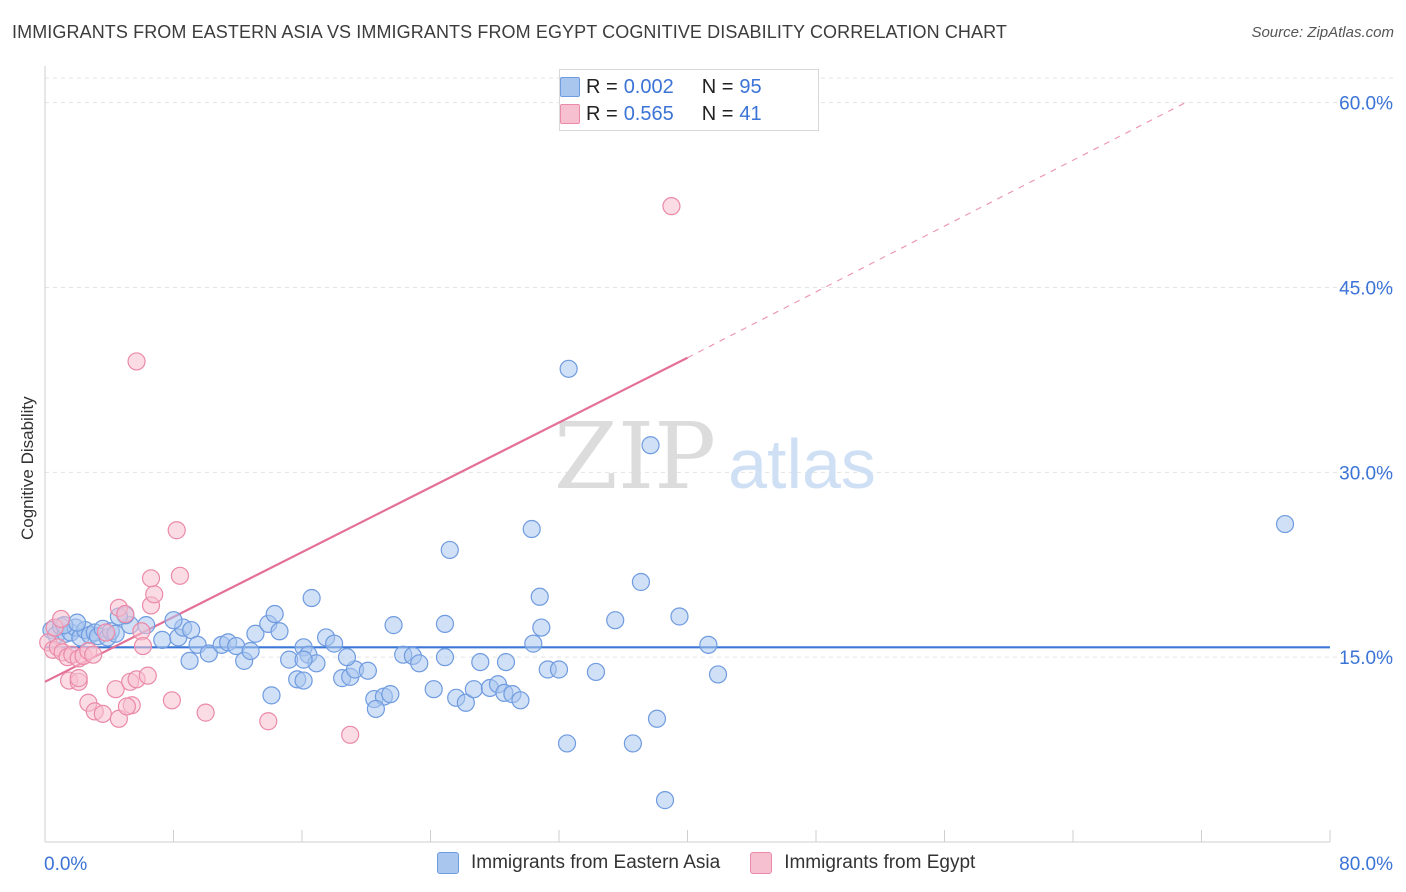 Image resolution: width=1406 pixels, height=892 pixels. Describe the element at coordinates (570, 114) in the screenshot. I see `legend-swatch-pink` at that location.